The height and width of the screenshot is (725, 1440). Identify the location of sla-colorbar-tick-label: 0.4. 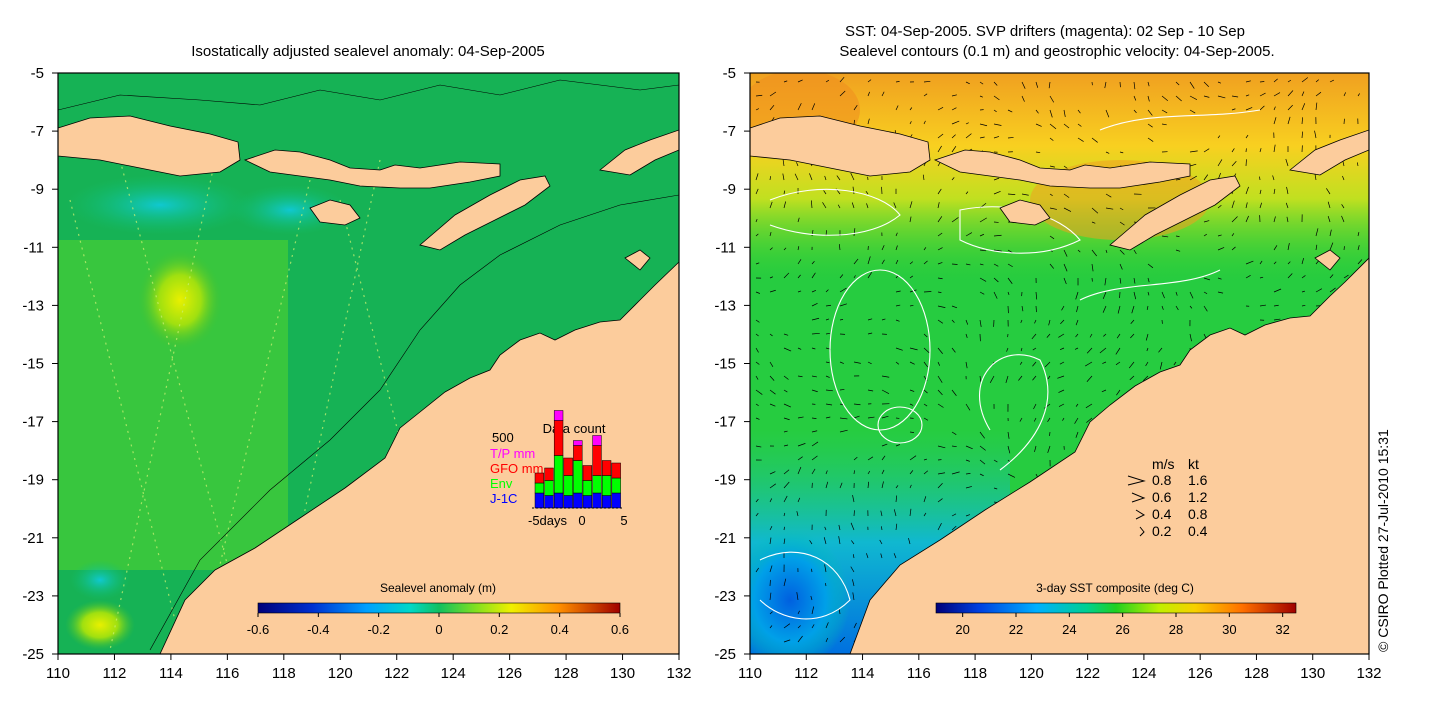
(560, 629).